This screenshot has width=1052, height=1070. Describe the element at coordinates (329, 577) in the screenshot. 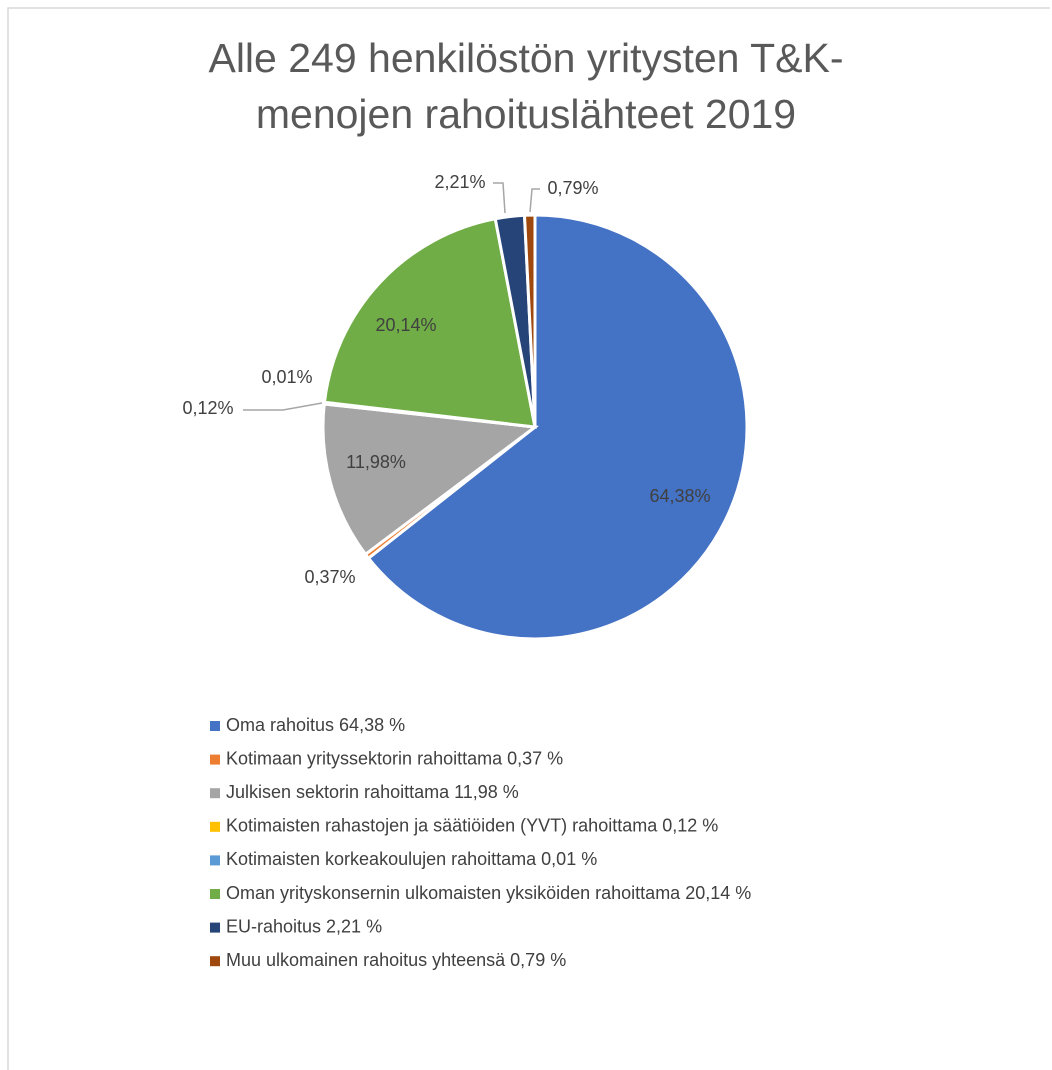

I see `data-label: 0,37%` at that location.